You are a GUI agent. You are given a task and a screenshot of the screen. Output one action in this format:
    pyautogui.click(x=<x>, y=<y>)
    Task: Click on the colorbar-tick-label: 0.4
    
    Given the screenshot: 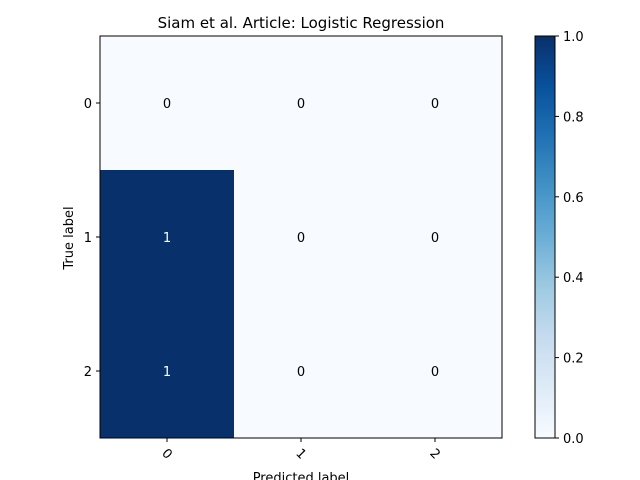 What is the action you would take?
    pyautogui.click(x=573, y=278)
    